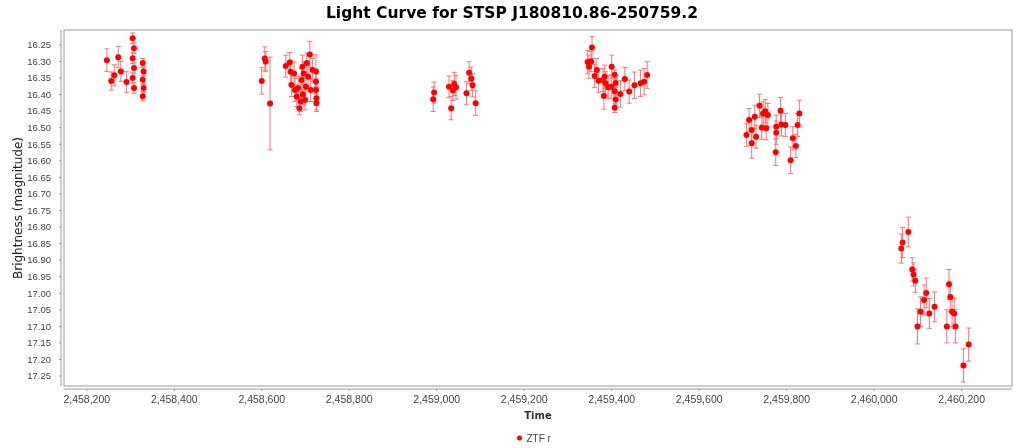 The image size is (1024, 448). What do you see at coordinates (174, 399) in the screenshot?
I see `x-tick-label: 2,458,400` at bounding box center [174, 399].